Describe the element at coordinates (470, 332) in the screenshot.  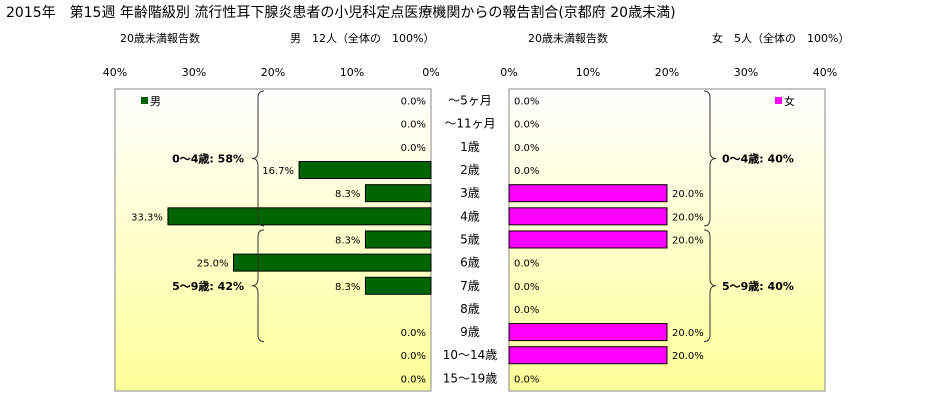
I see `age-category-label: 9歳` at that location.